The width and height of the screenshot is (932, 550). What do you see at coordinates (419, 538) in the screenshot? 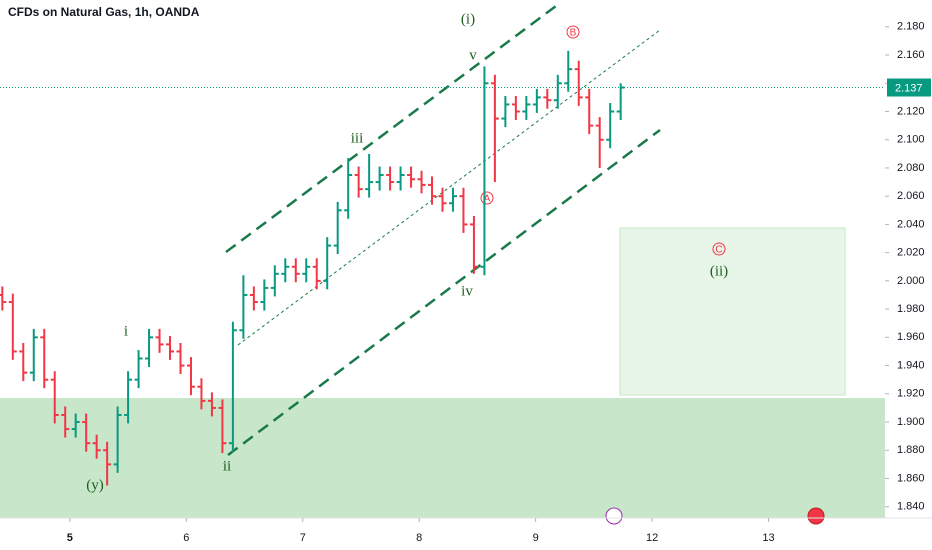
I see `x-tick-label: 8` at bounding box center [419, 538].